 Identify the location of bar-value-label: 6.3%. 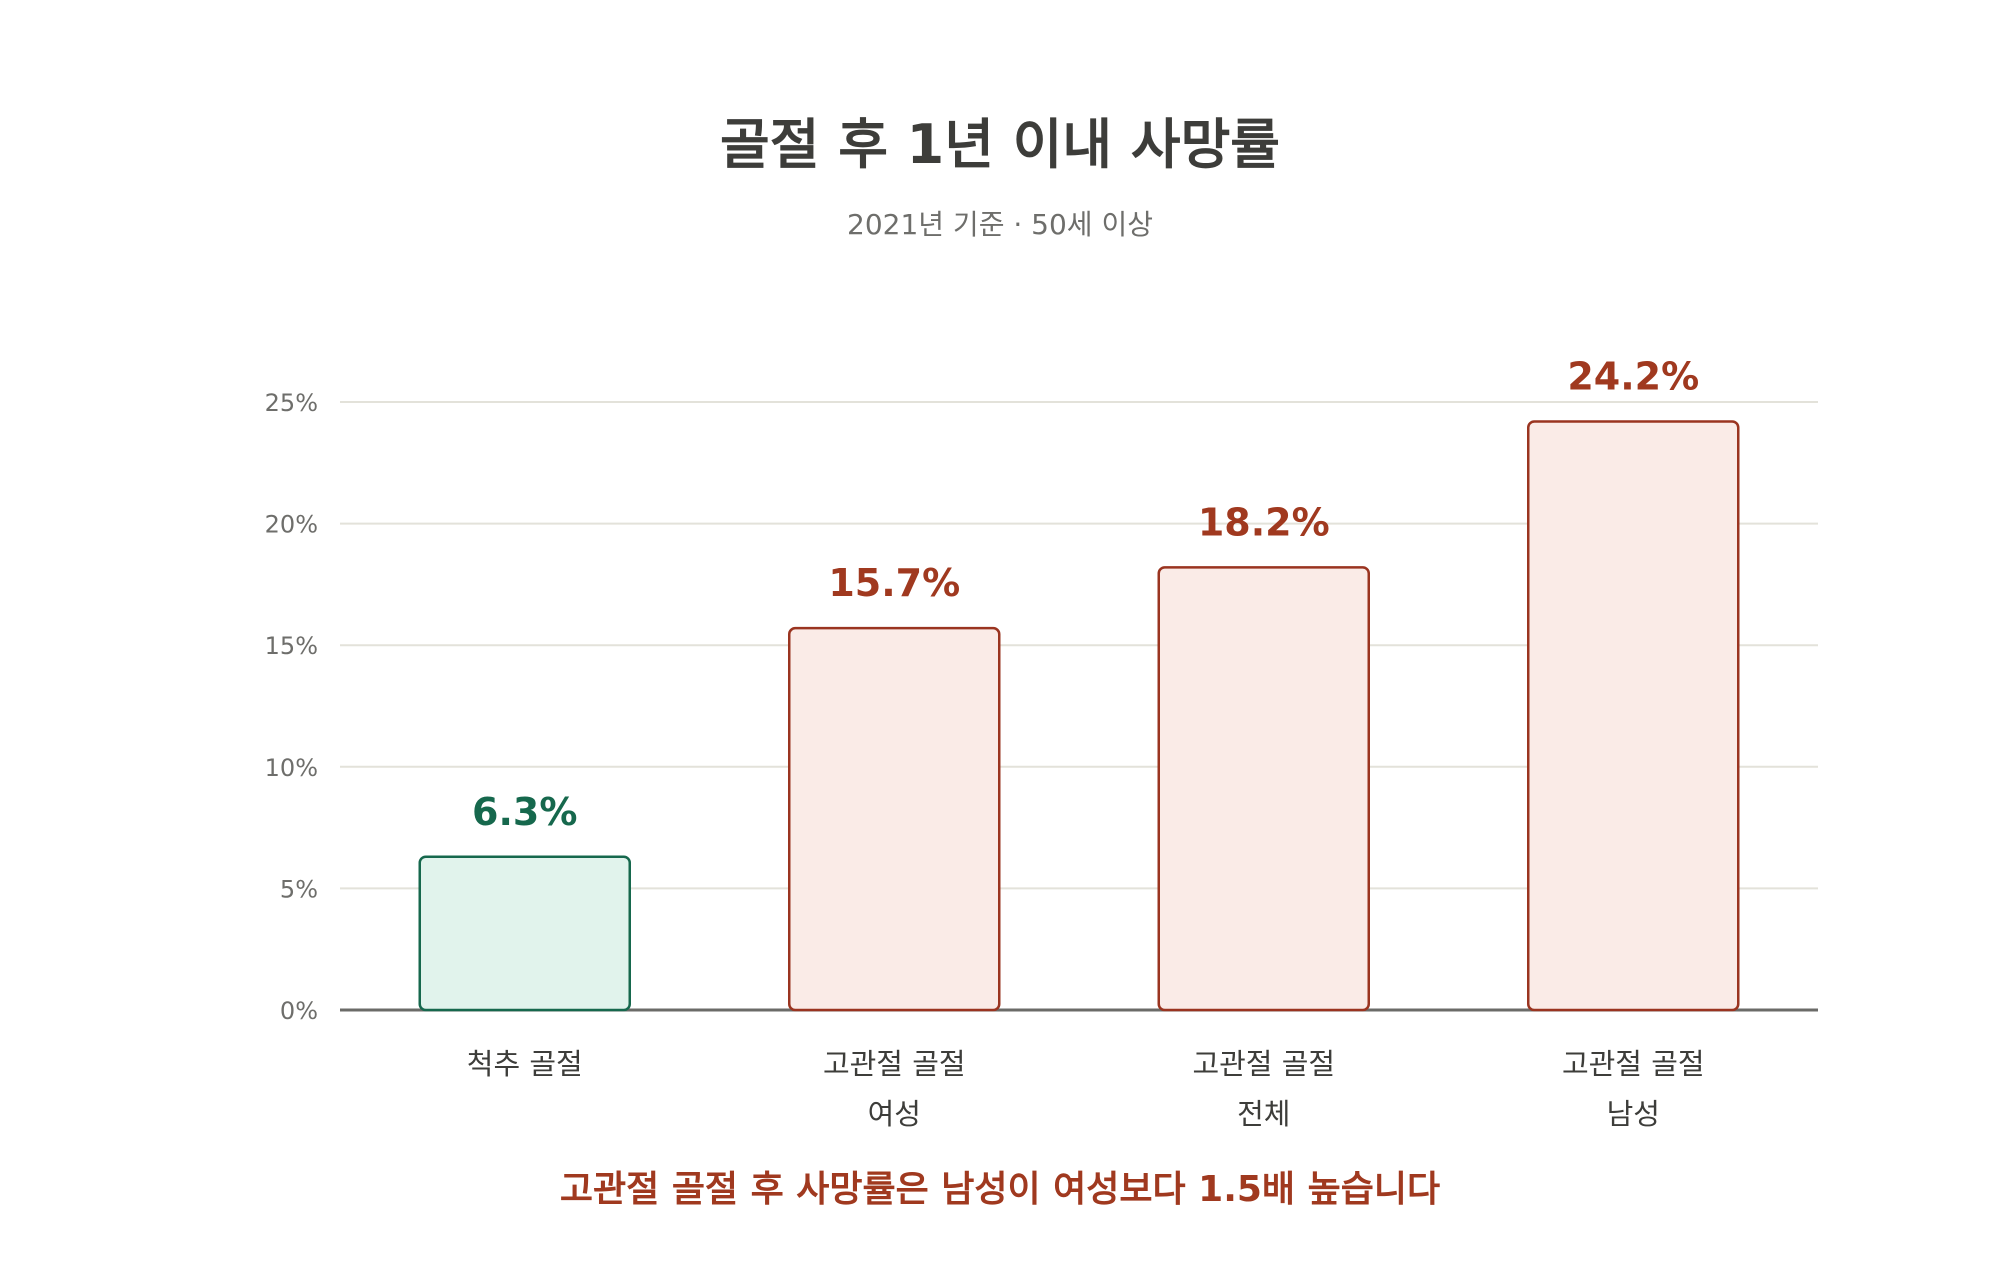
(524, 812).